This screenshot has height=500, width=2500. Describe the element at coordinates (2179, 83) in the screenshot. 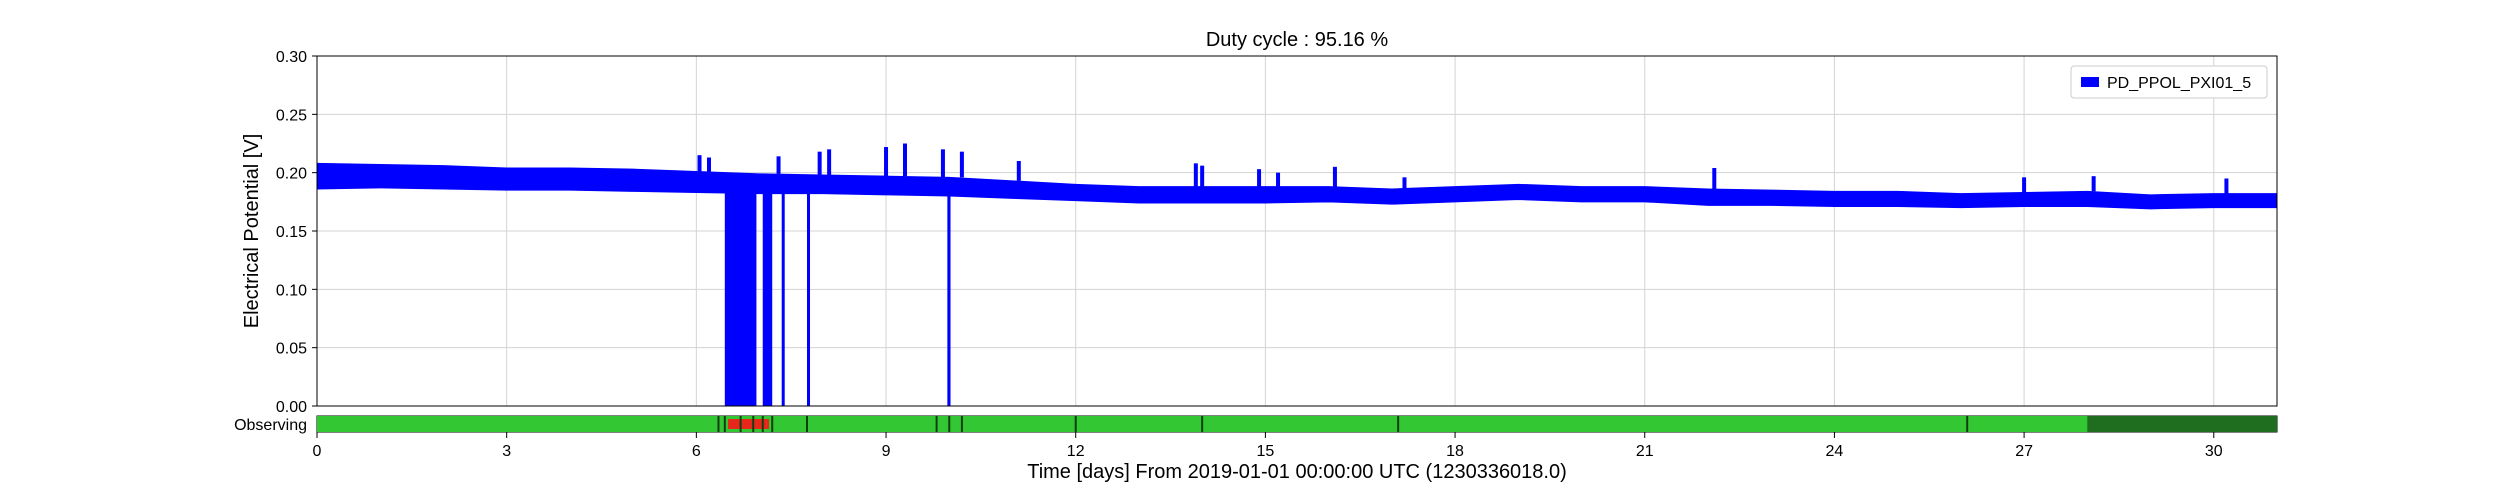

I see `legend-series-name: PD_PPOL_PXI01_5` at that location.